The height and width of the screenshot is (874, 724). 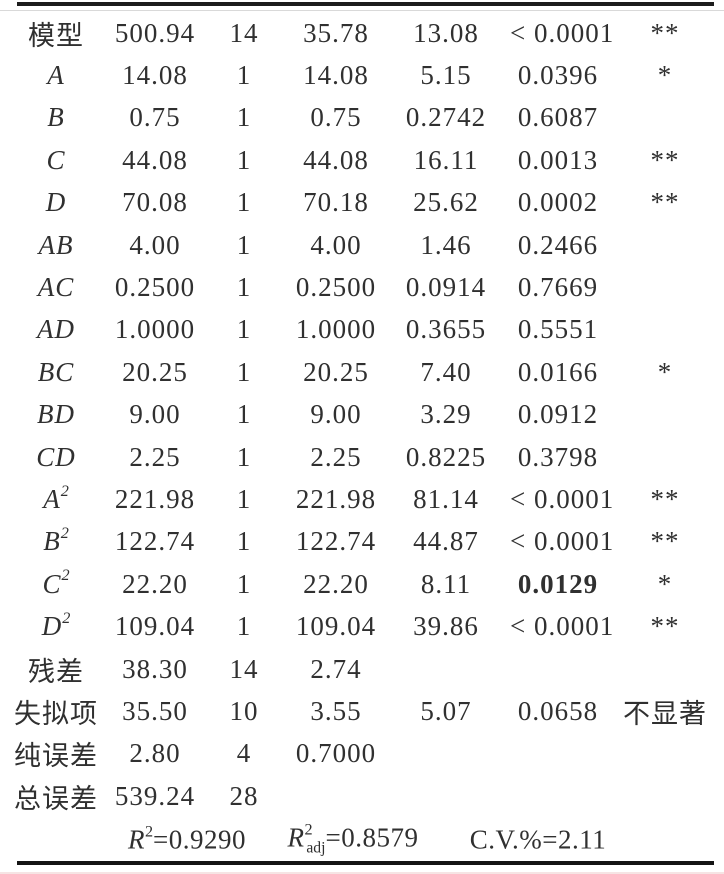 I want to click on table-row: AB 4.00 1 4.00 1.46 0.2466, so click(x=362, y=245).